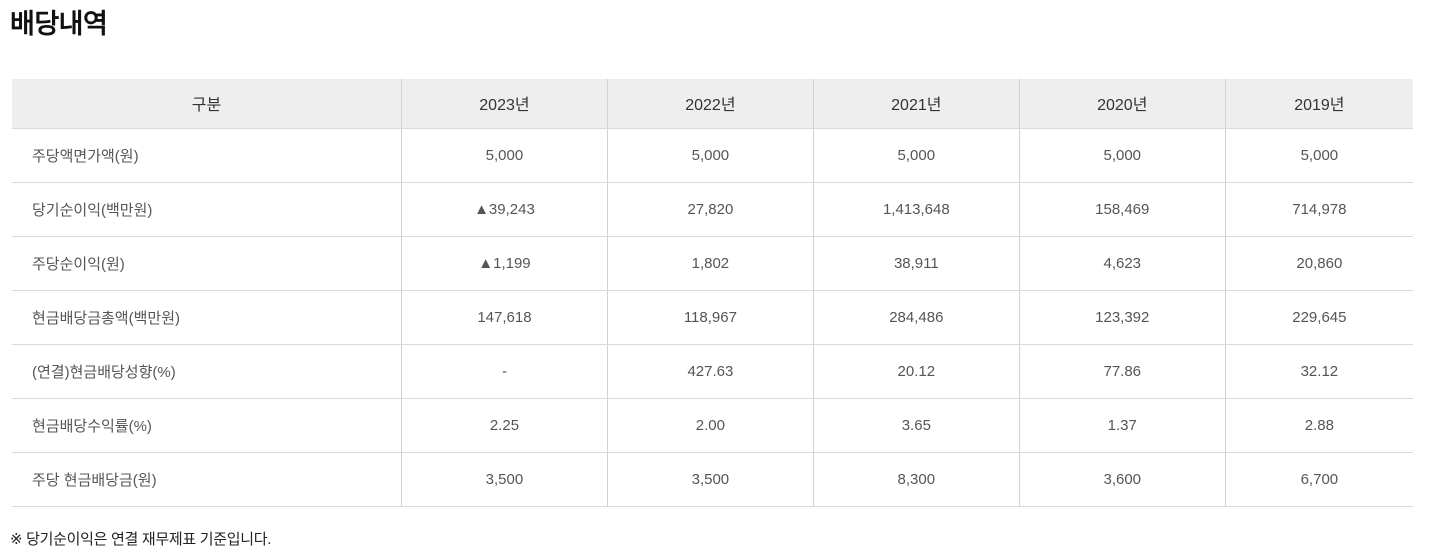  I want to click on cell-value: 2.00, so click(710, 425).